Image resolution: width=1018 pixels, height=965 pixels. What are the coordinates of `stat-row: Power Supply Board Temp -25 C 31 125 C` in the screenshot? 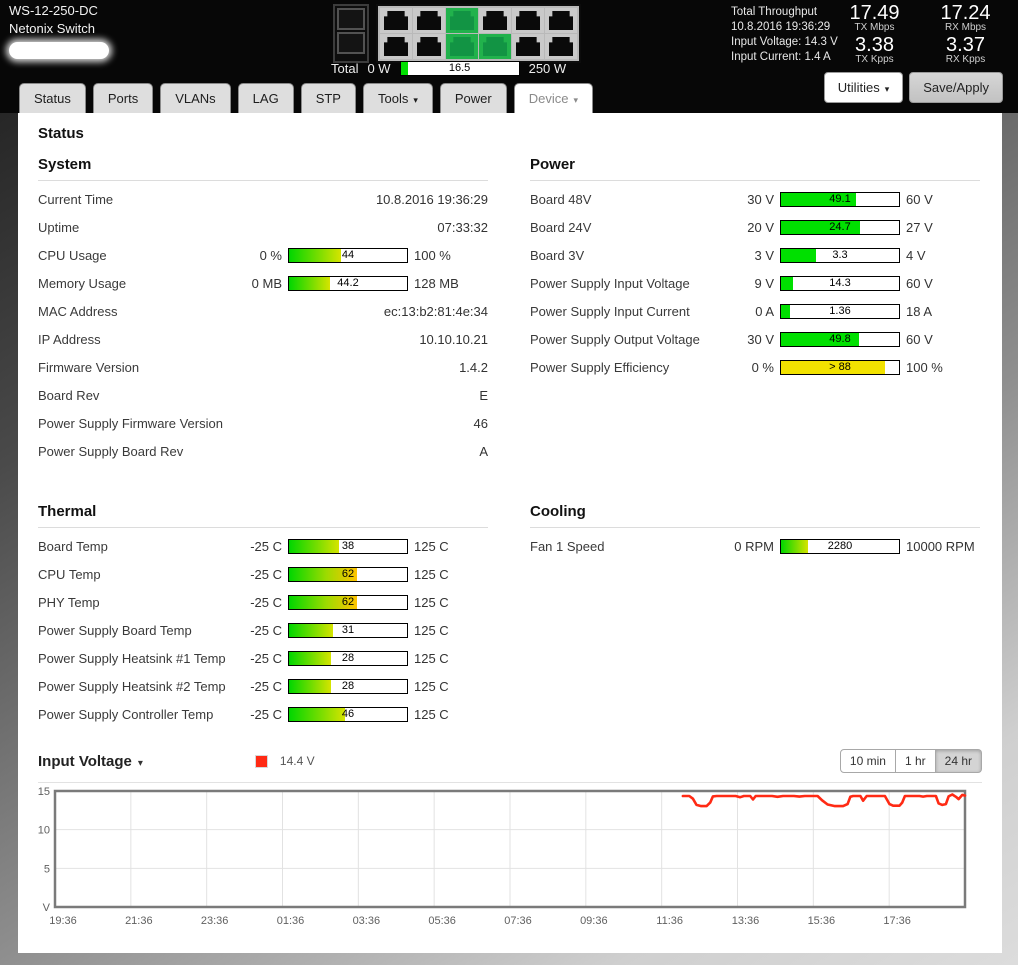 It's located at (263, 630).